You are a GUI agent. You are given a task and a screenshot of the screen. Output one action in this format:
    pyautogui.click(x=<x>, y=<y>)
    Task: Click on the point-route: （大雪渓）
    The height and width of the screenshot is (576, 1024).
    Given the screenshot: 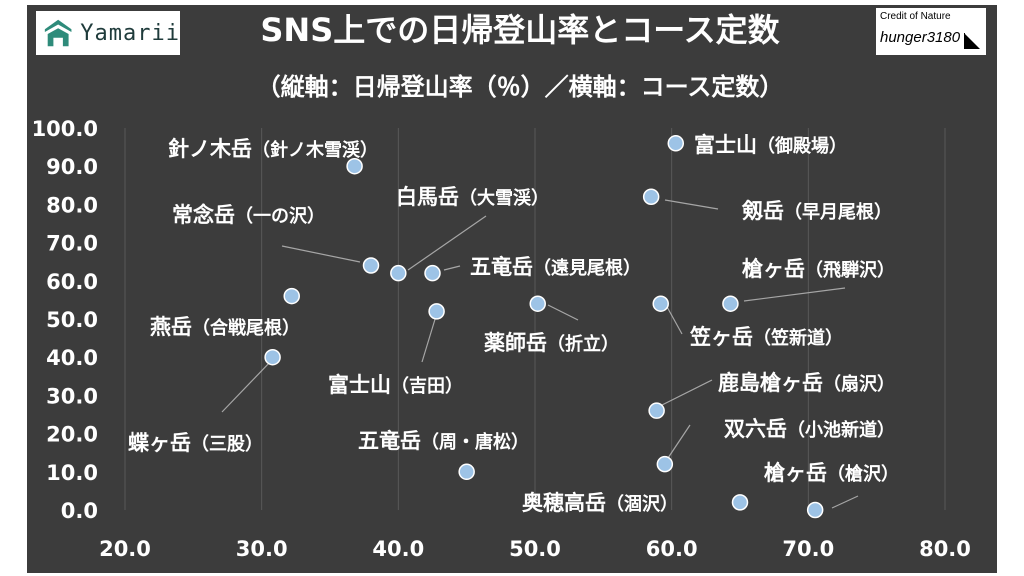 What is the action you would take?
    pyautogui.click(x=504, y=198)
    